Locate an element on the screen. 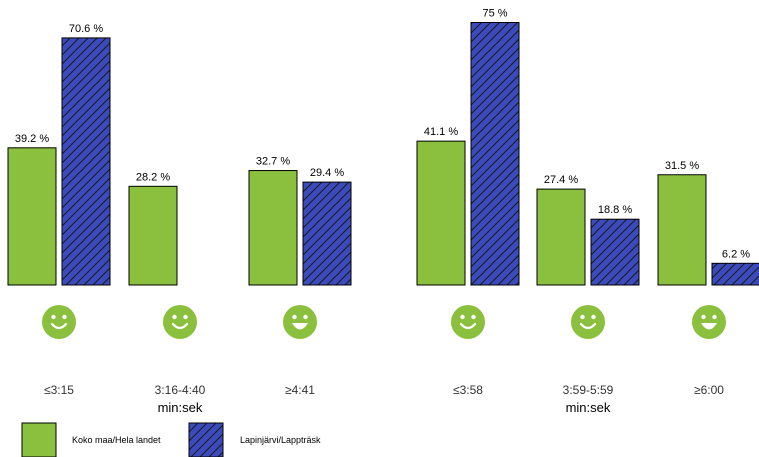  legend-swatch-local is located at coordinates (206, 439).